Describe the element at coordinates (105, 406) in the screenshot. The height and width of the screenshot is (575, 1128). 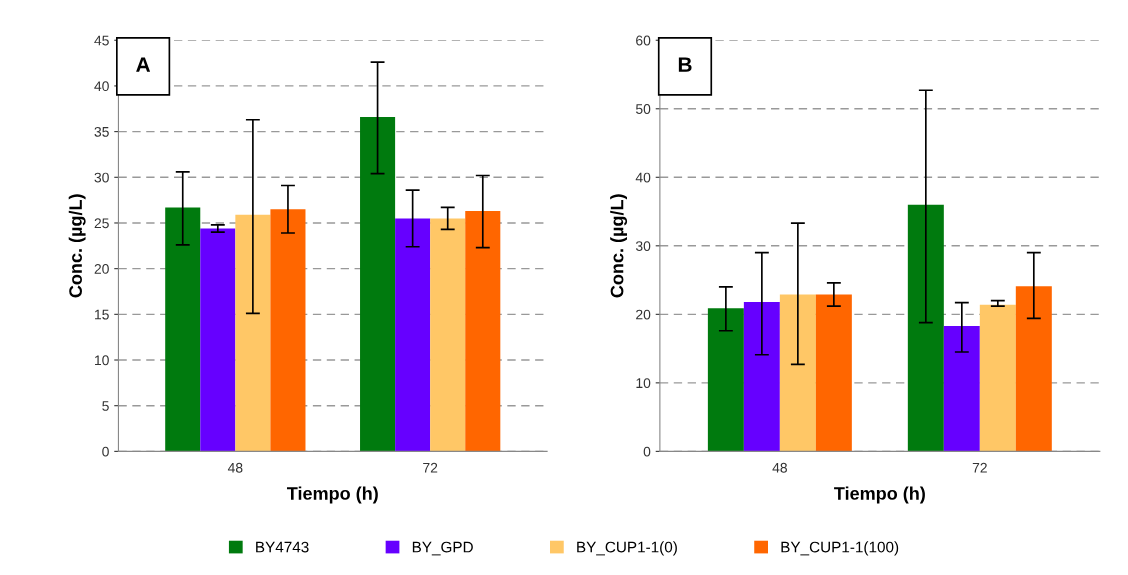
I see `y-tick-label: 5` at that location.